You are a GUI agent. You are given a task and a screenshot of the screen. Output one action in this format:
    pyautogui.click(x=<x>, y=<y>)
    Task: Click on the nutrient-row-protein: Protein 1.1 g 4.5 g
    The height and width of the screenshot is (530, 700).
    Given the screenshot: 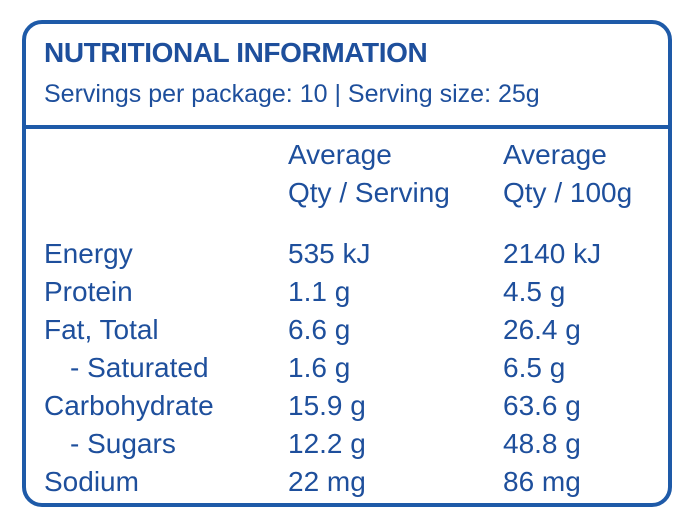 What is the action you would take?
    pyautogui.click(x=347, y=292)
    